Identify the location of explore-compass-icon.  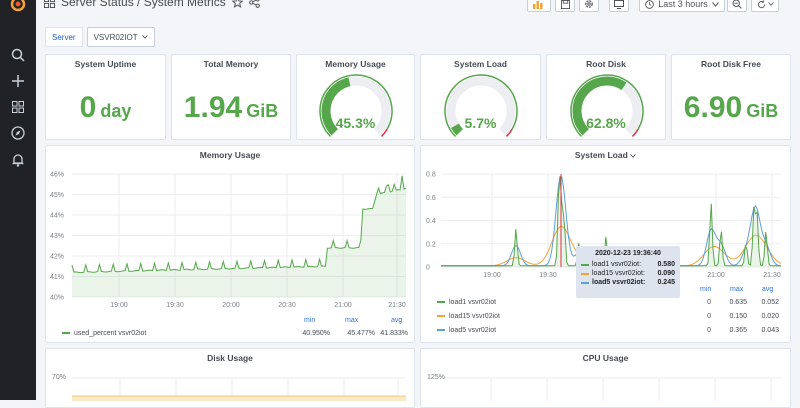
(18, 133).